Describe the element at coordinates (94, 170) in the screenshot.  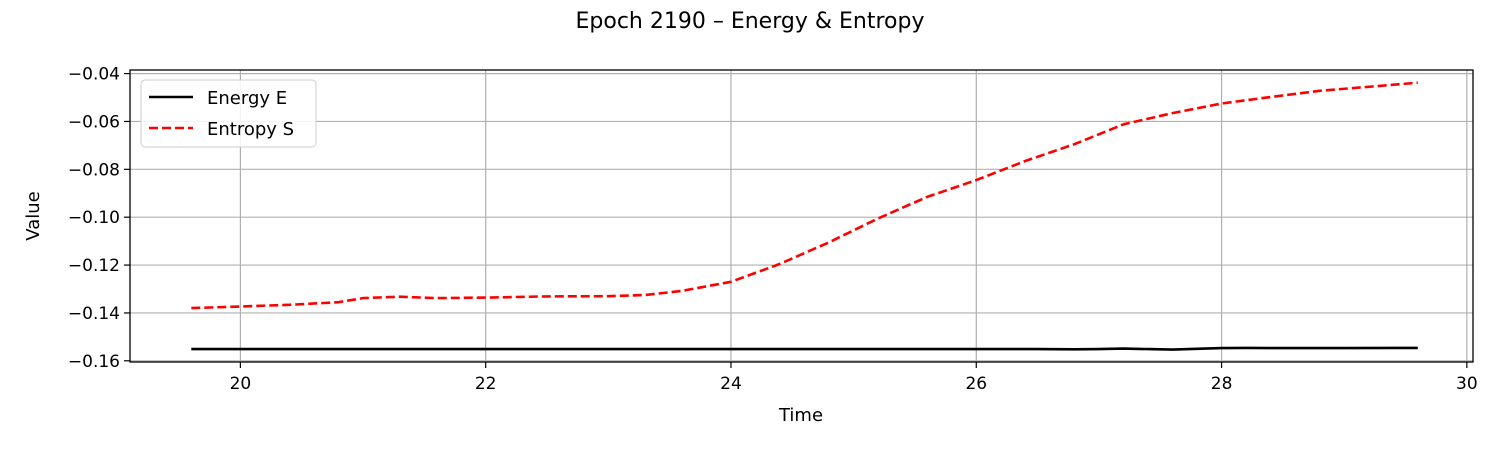
I see `y-tick-label: −0.08` at that location.